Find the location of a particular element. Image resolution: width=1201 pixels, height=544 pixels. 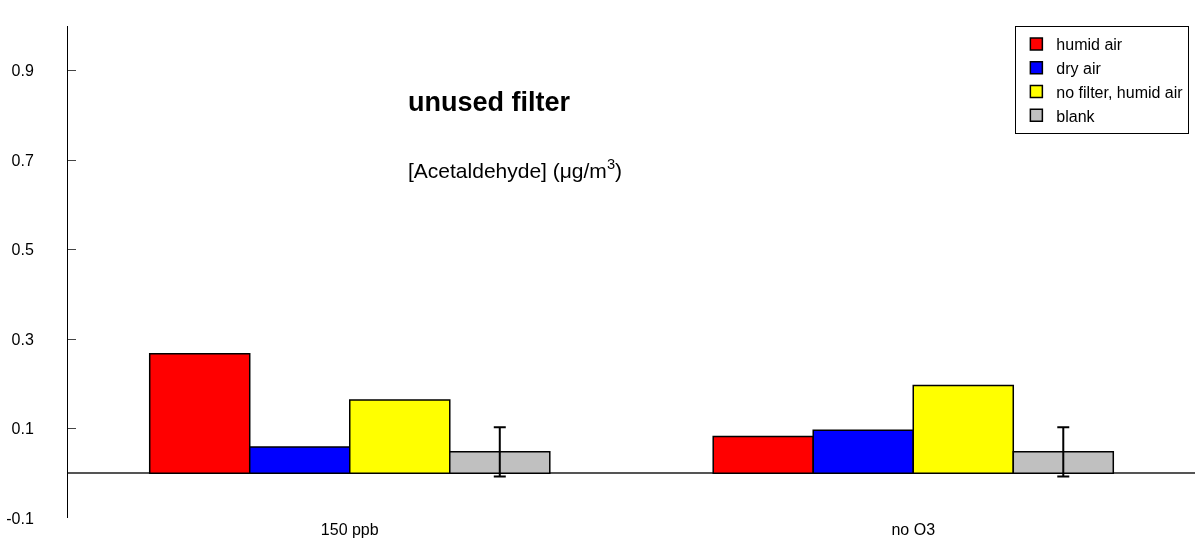

y-tick-label: 0.9 is located at coordinates (22, 71).